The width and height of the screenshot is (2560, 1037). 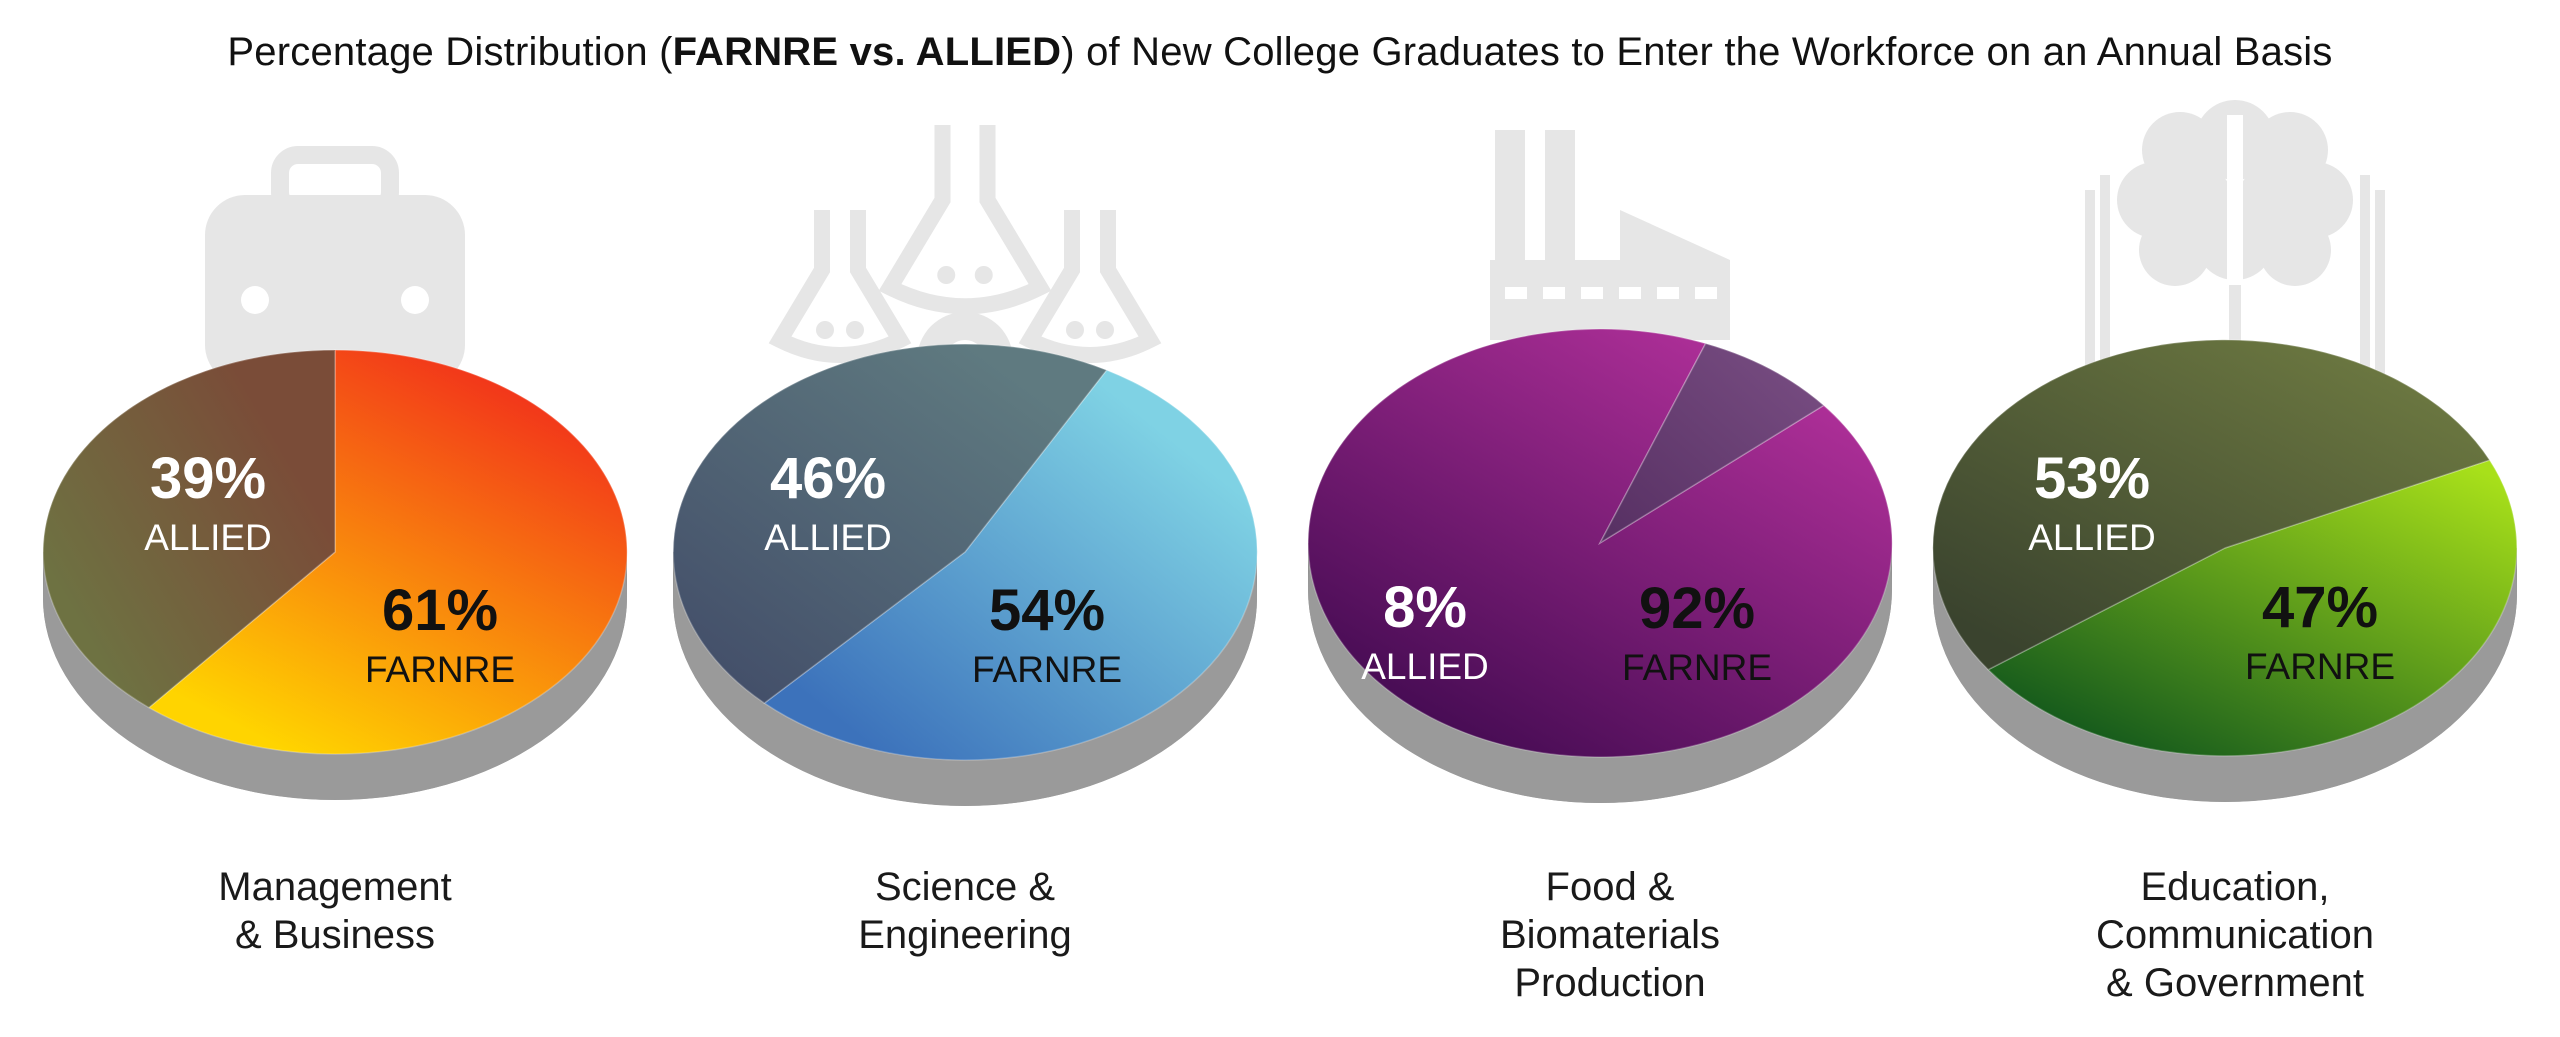 I want to click on pie-value-label: 47%, so click(x=2320, y=607).